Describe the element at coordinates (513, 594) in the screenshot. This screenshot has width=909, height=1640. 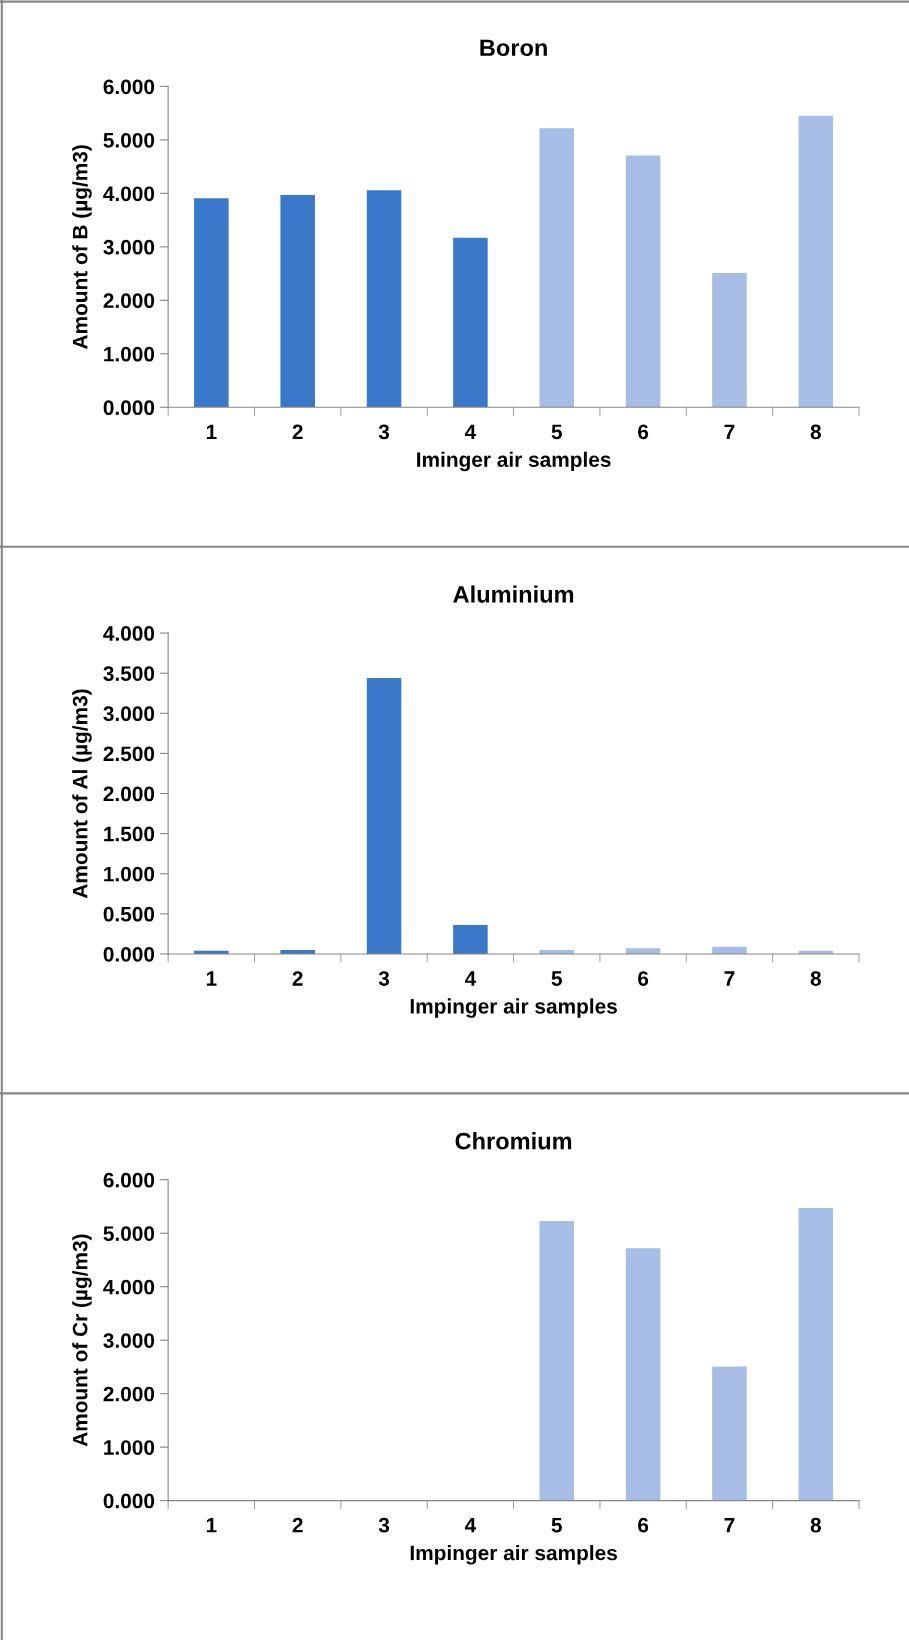
I see `chart-title: Aluminium` at that location.